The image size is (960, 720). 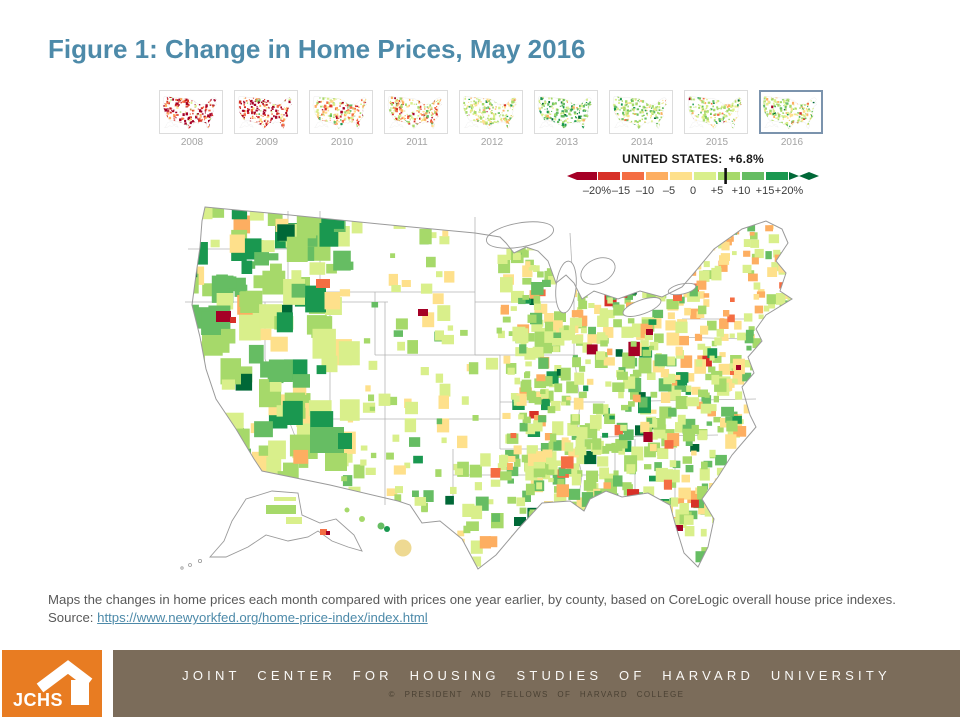 I want to click on year-thumbnail-label: 2016, so click(x=792, y=142).